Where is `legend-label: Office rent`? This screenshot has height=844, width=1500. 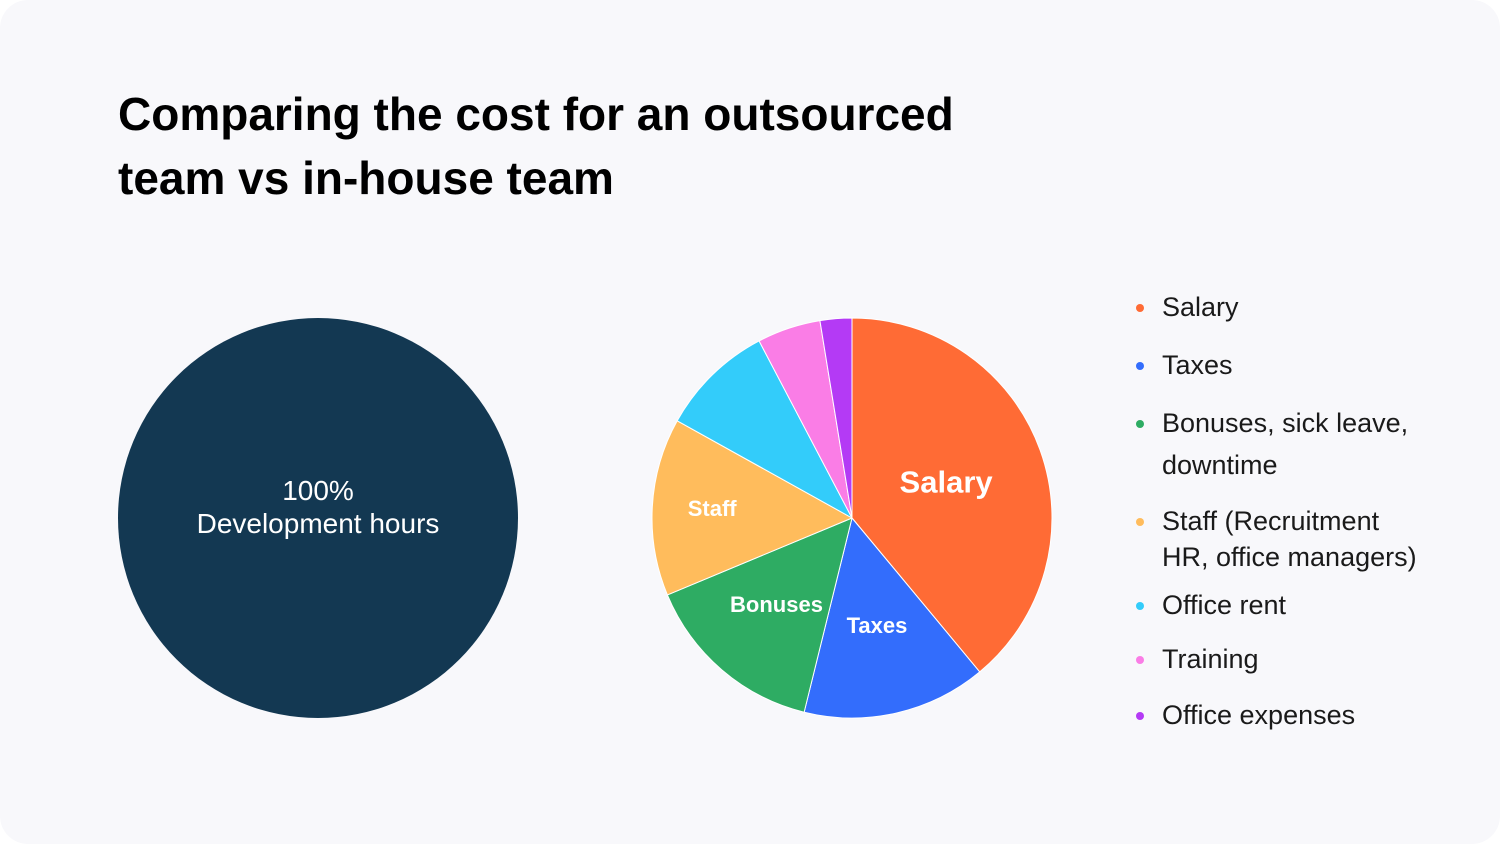 legend-label: Office rent is located at coordinates (1312, 605).